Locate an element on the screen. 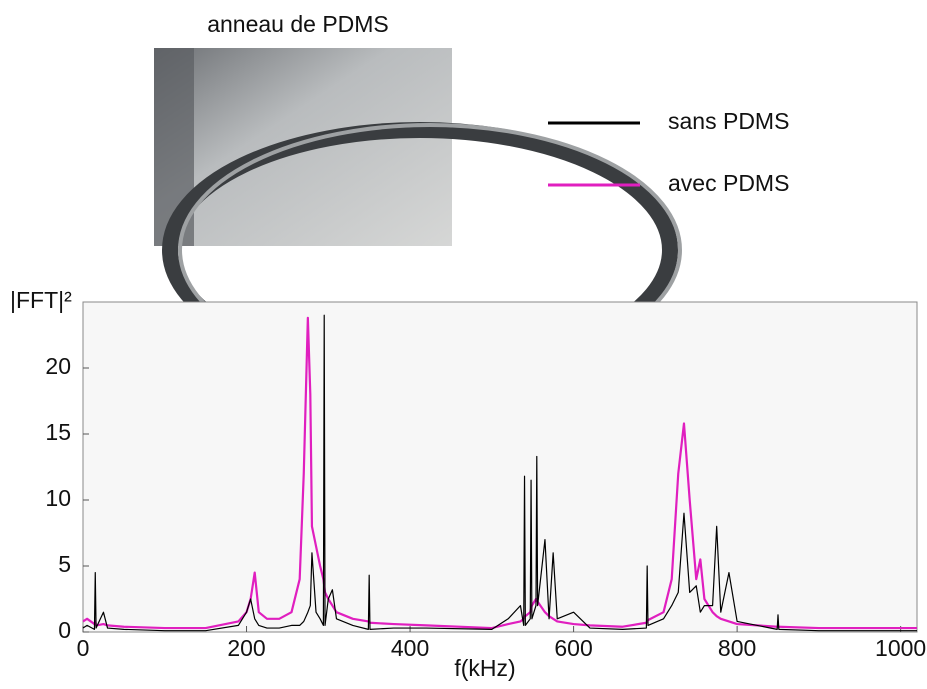 The height and width of the screenshot is (689, 927). x-tick-label: 800 is located at coordinates (737, 648).